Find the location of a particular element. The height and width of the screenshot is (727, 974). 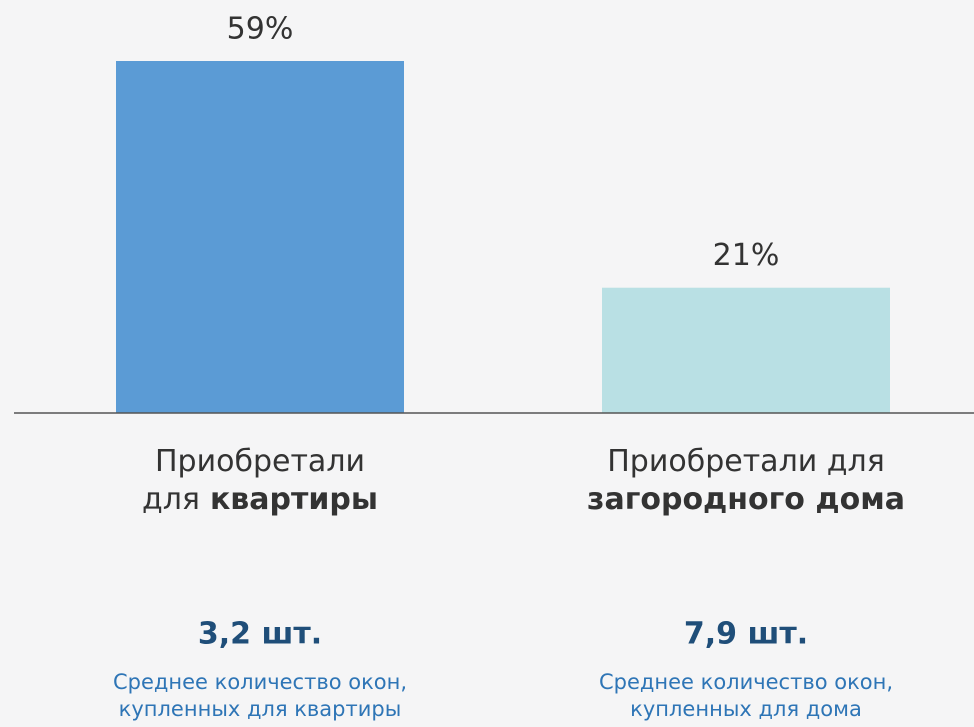

value-label: 59% is located at coordinates (260, 29).